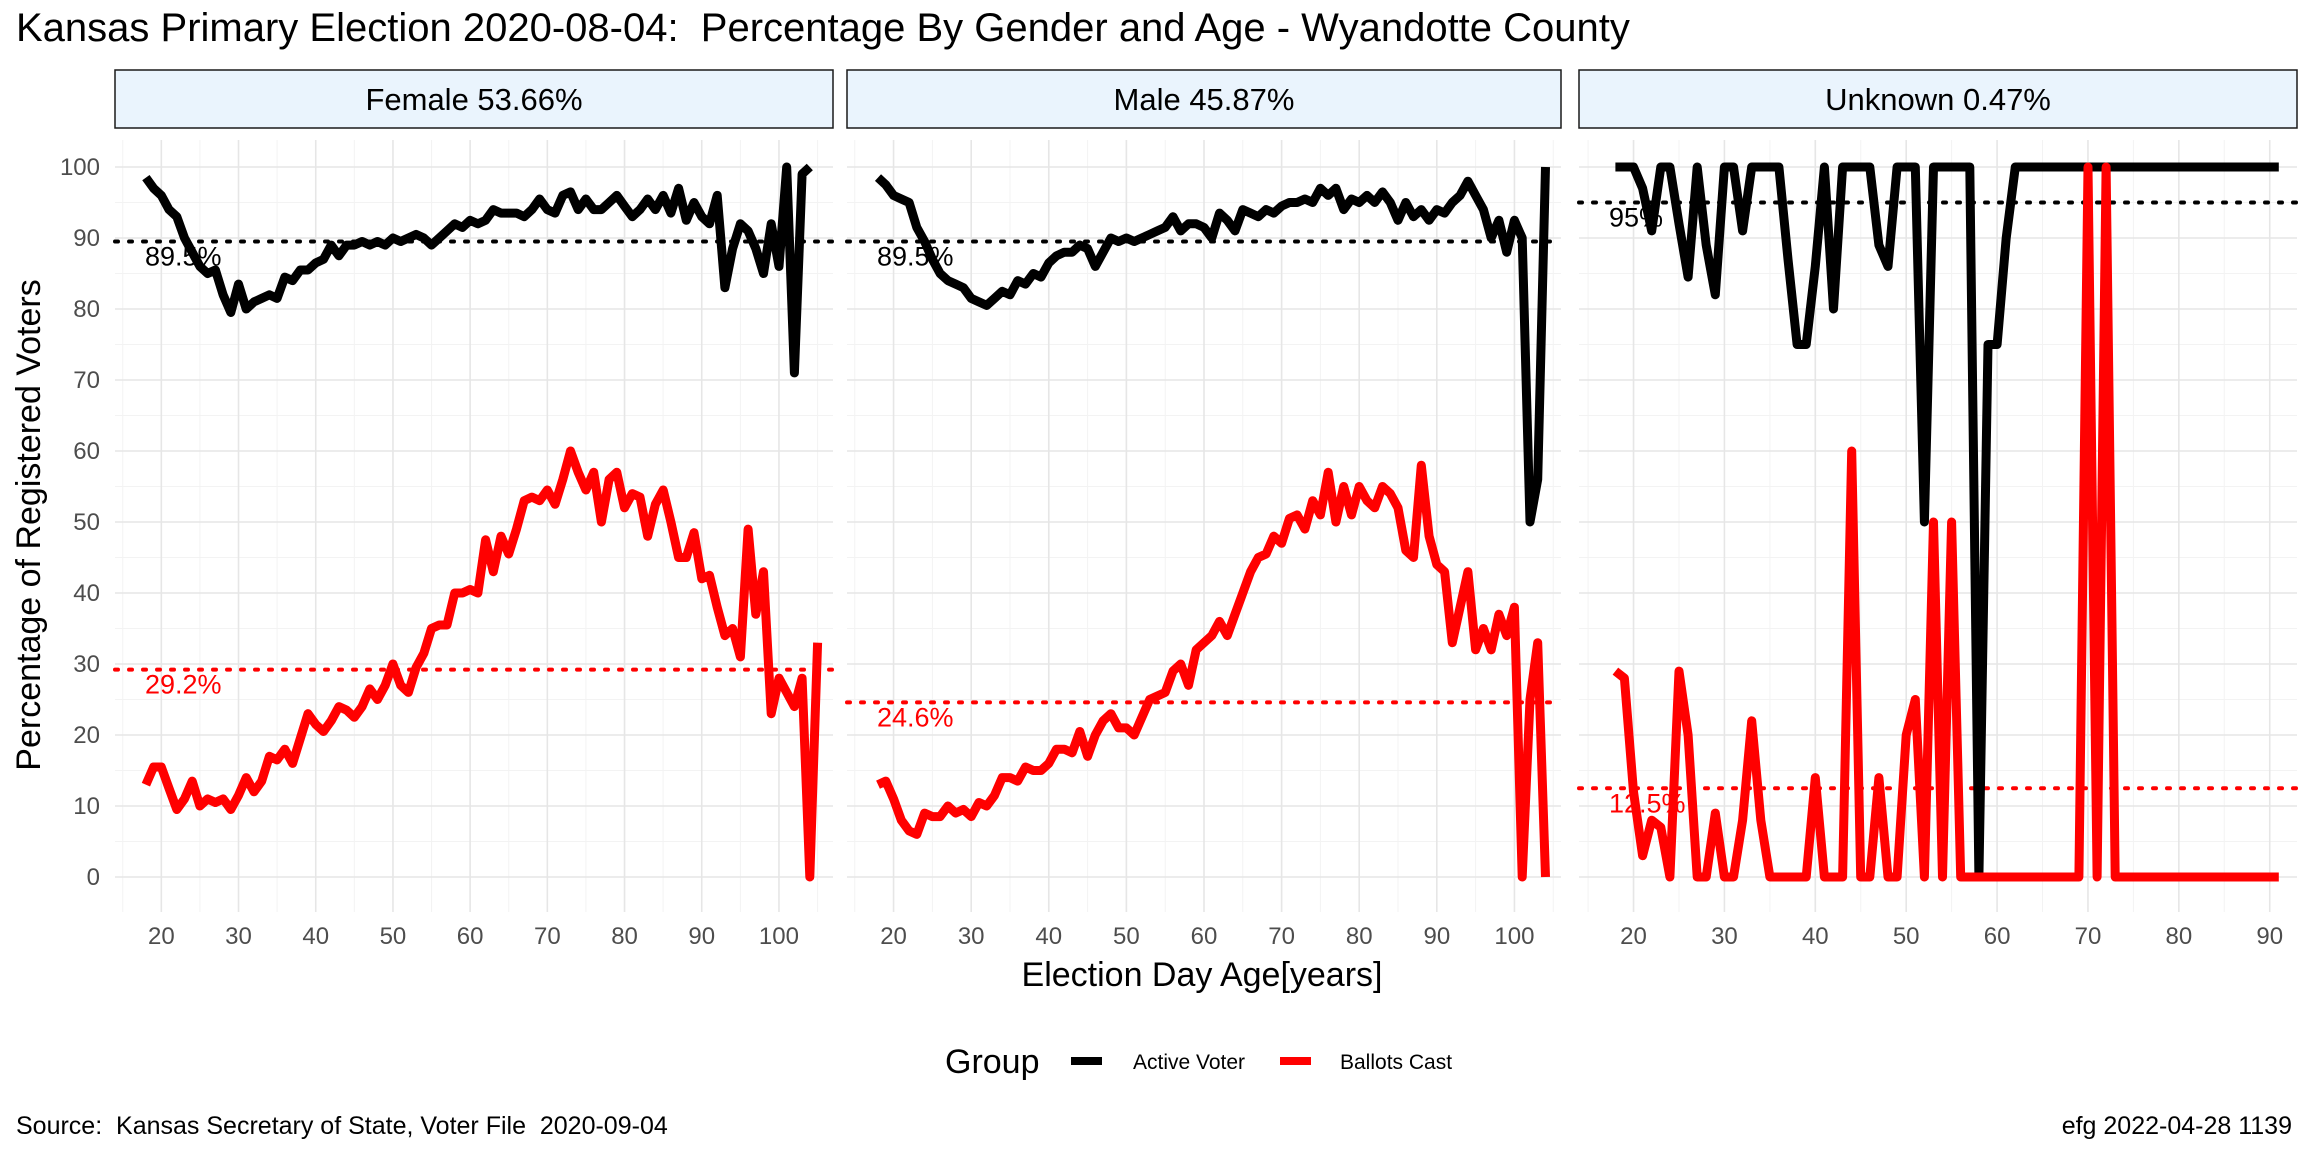  I want to click on y-tick-label: 30, so click(86, 664).